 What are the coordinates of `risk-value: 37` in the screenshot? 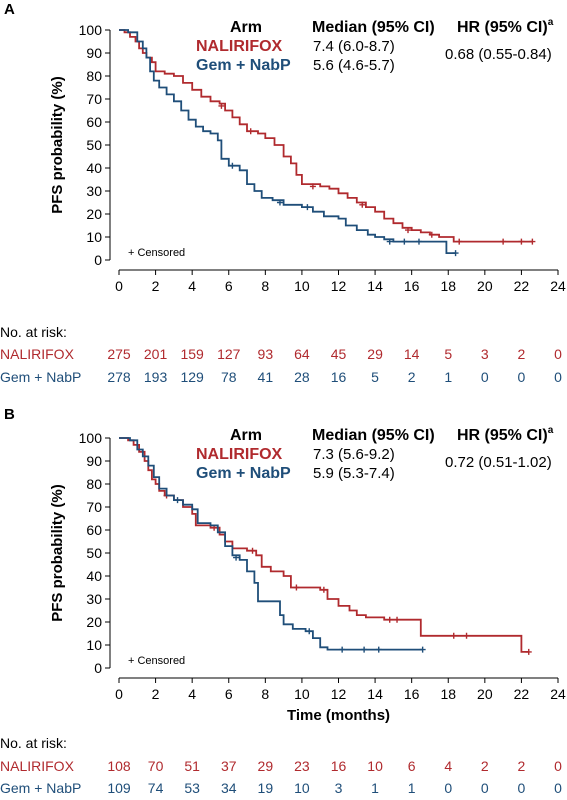 It's located at (229, 766).